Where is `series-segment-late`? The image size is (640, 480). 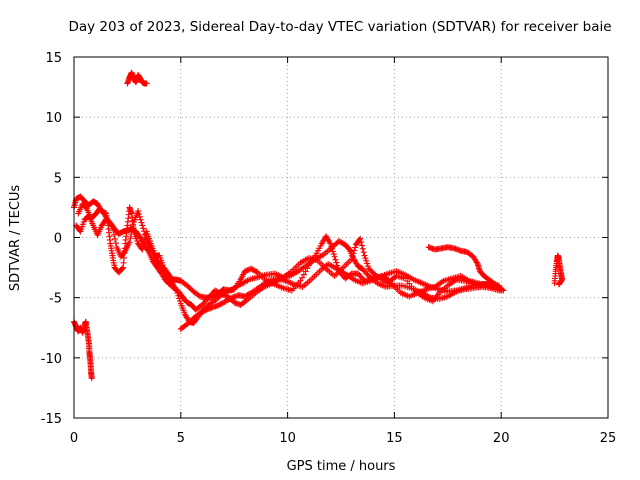 series-segment-late is located at coordinates (558, 270).